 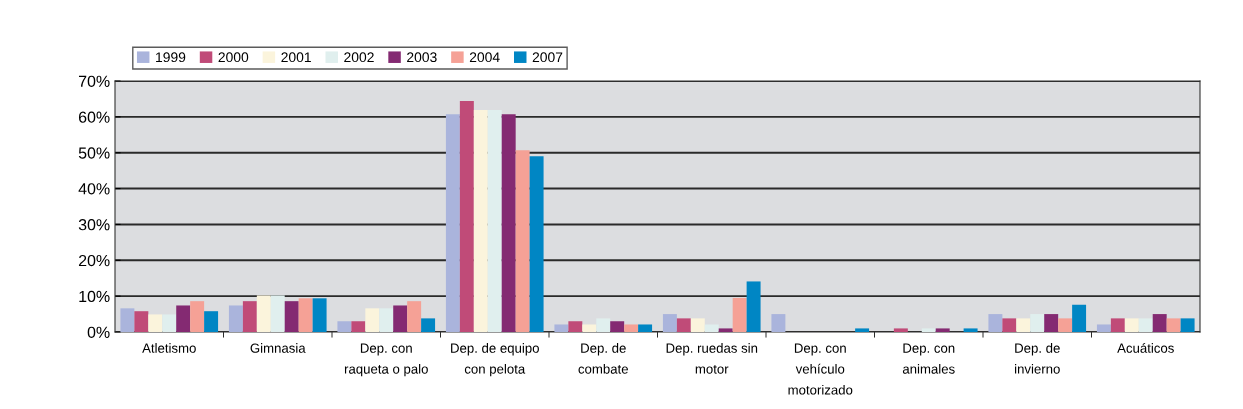 What do you see at coordinates (94, 117) in the screenshot?
I see `y-tick-label: 60%` at bounding box center [94, 117].